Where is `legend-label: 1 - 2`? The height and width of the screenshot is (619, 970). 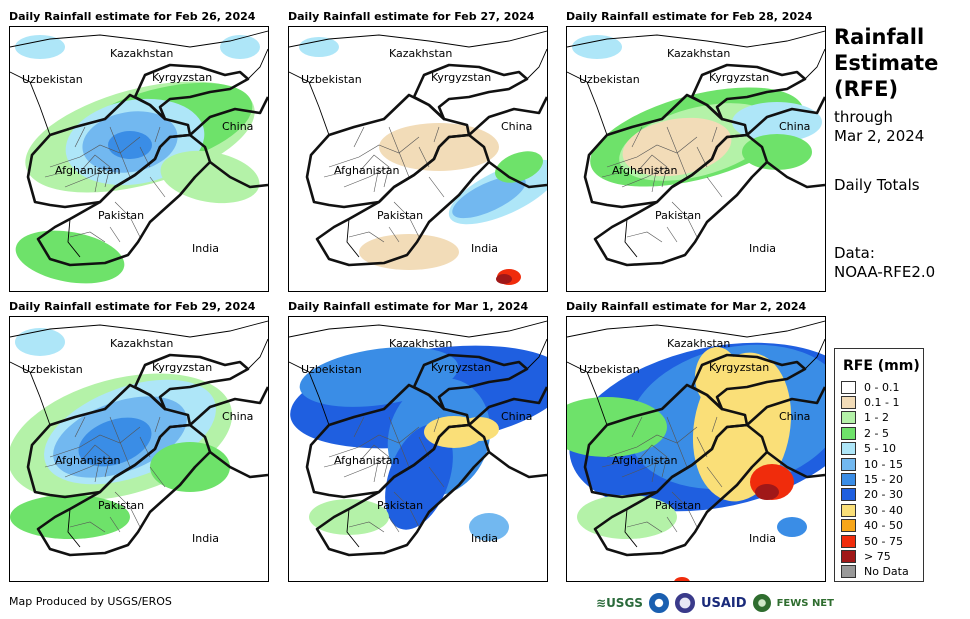
legend-label: 1 - 2 is located at coordinates (876, 418).